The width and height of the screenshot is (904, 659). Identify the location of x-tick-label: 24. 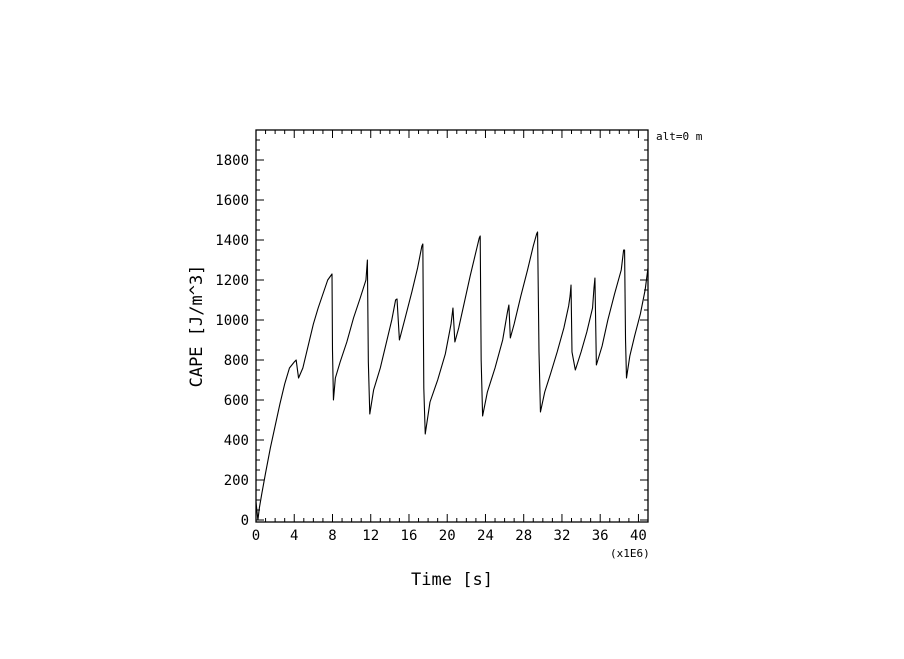
(485, 536).